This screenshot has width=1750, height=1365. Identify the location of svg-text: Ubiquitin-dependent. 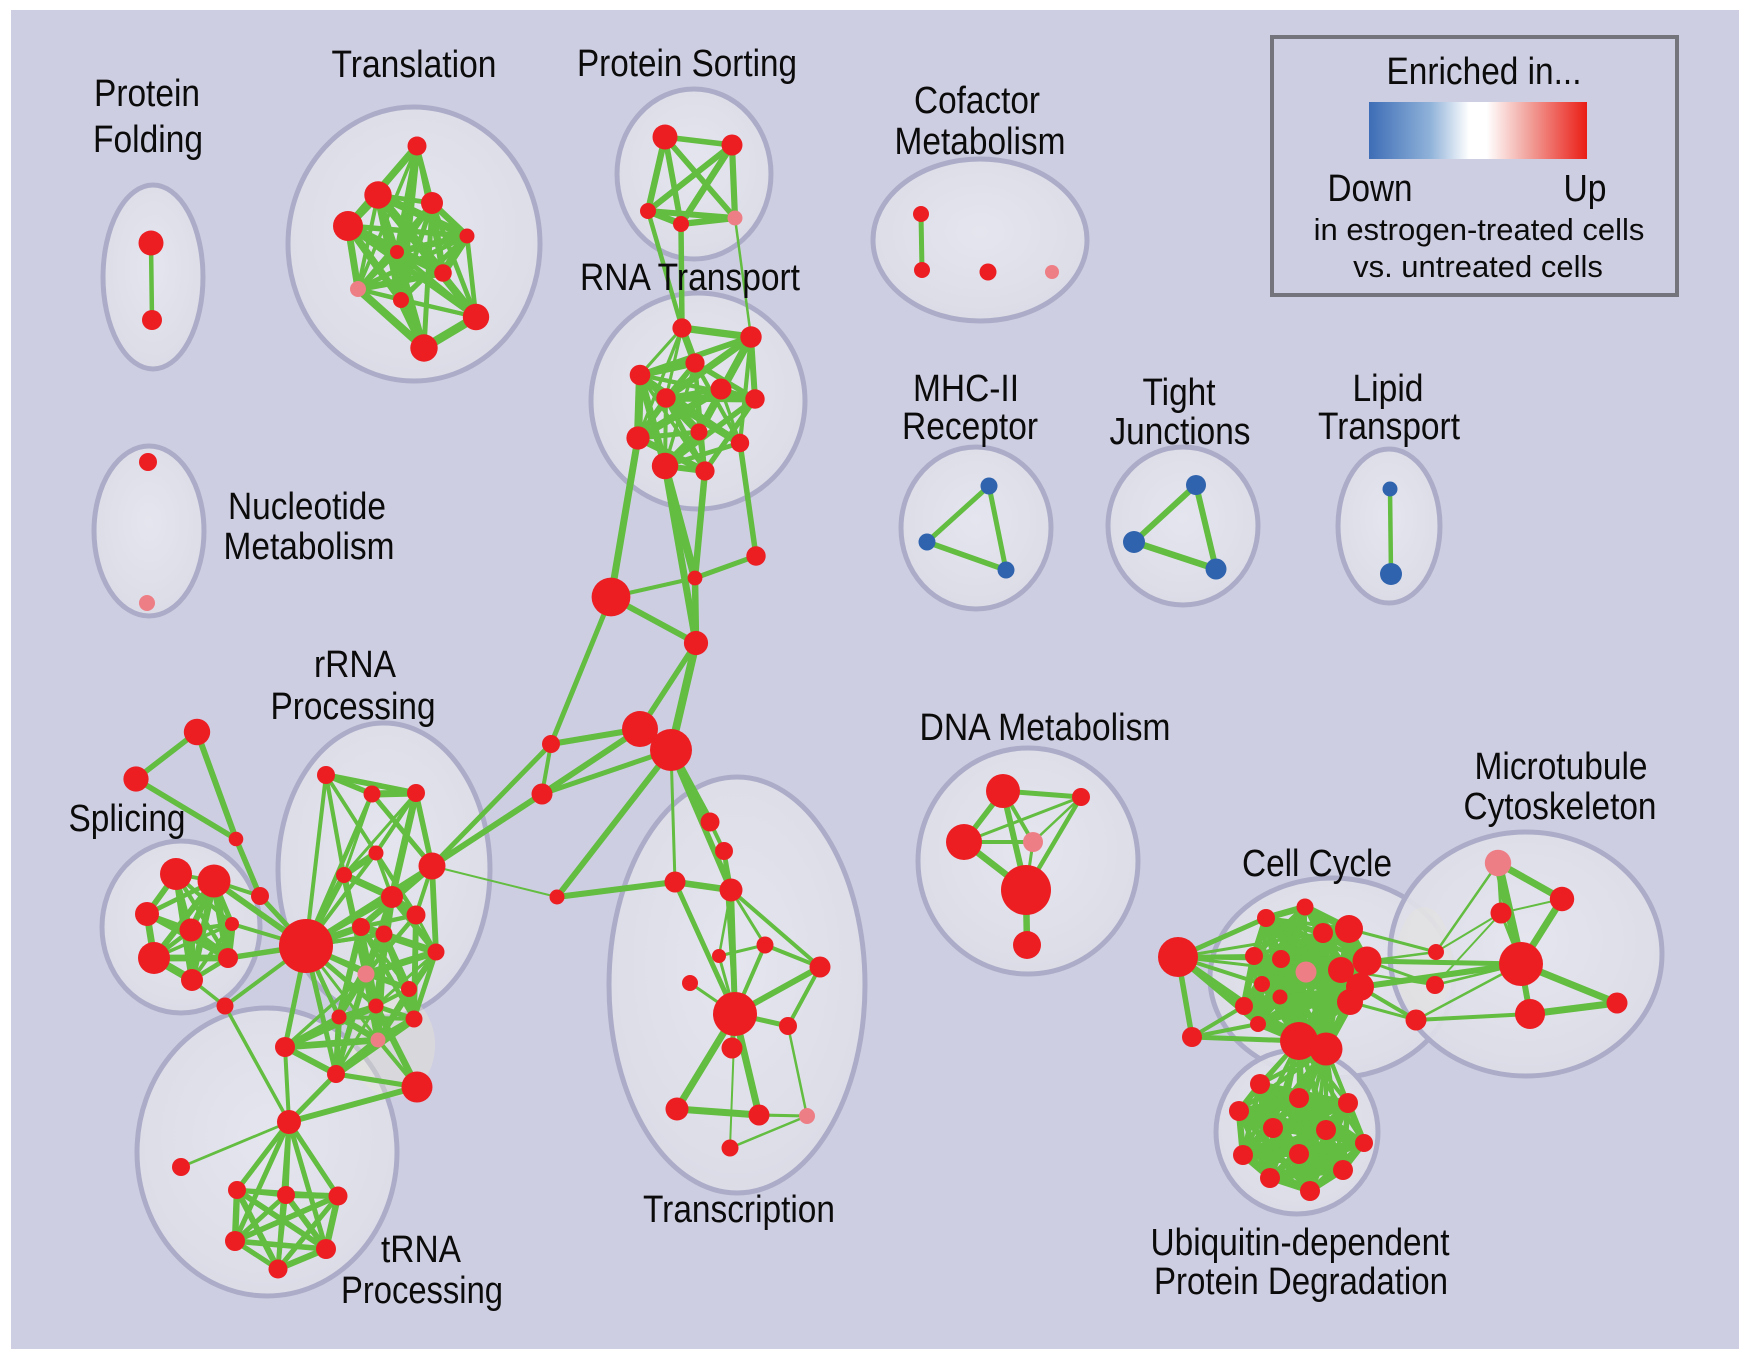
(1300, 1243).